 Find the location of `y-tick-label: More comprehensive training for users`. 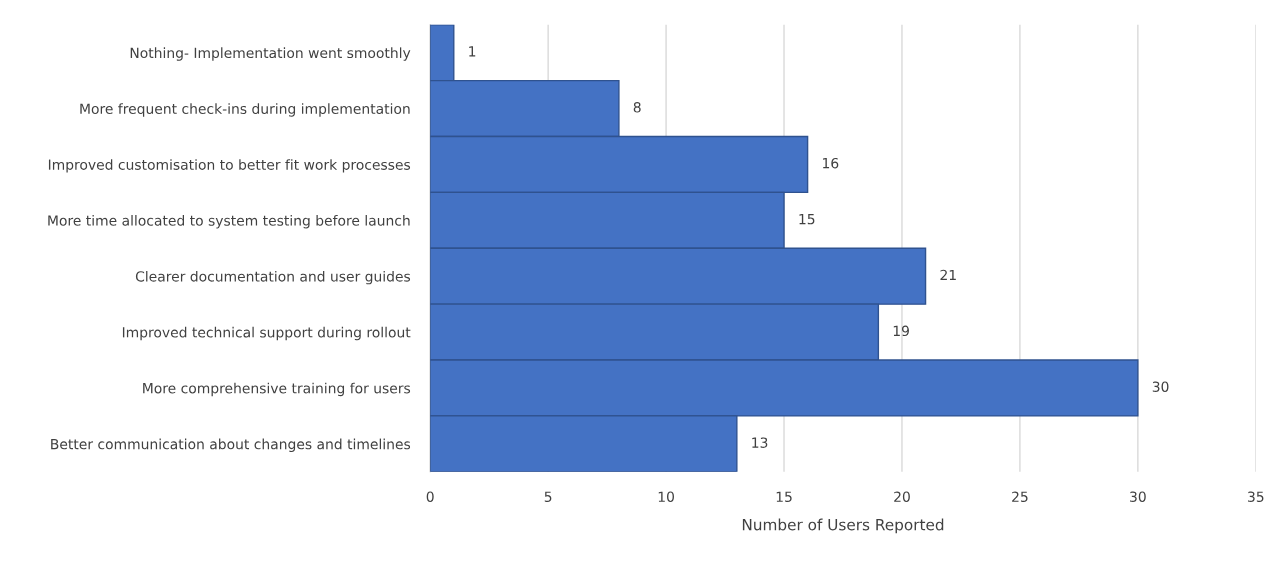

y-tick-label: More comprehensive training for users is located at coordinates (277, 389).